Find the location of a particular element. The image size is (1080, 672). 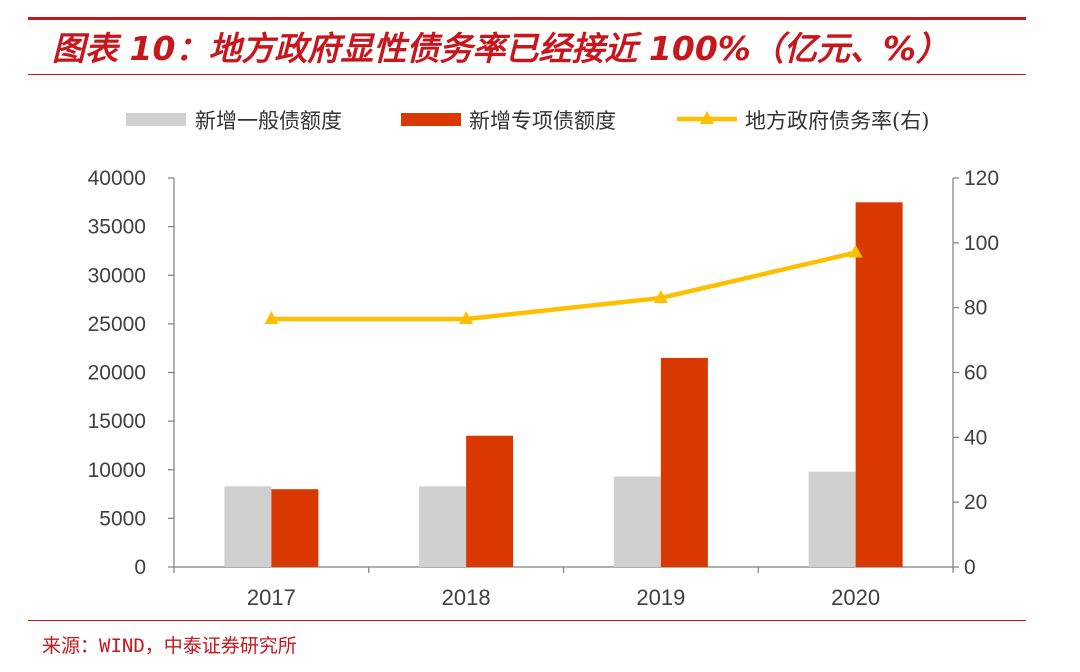

right-tick-label: 20 is located at coordinates (975, 502).